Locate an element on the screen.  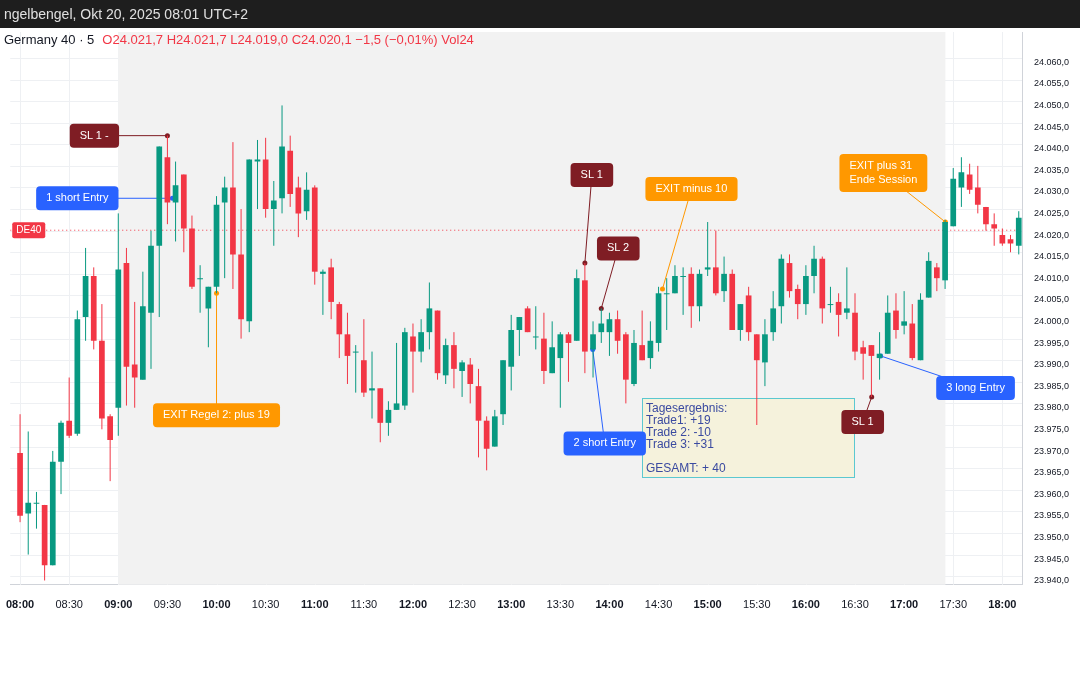
x-tick-label: 12:30 is located at coordinates (462, 604).